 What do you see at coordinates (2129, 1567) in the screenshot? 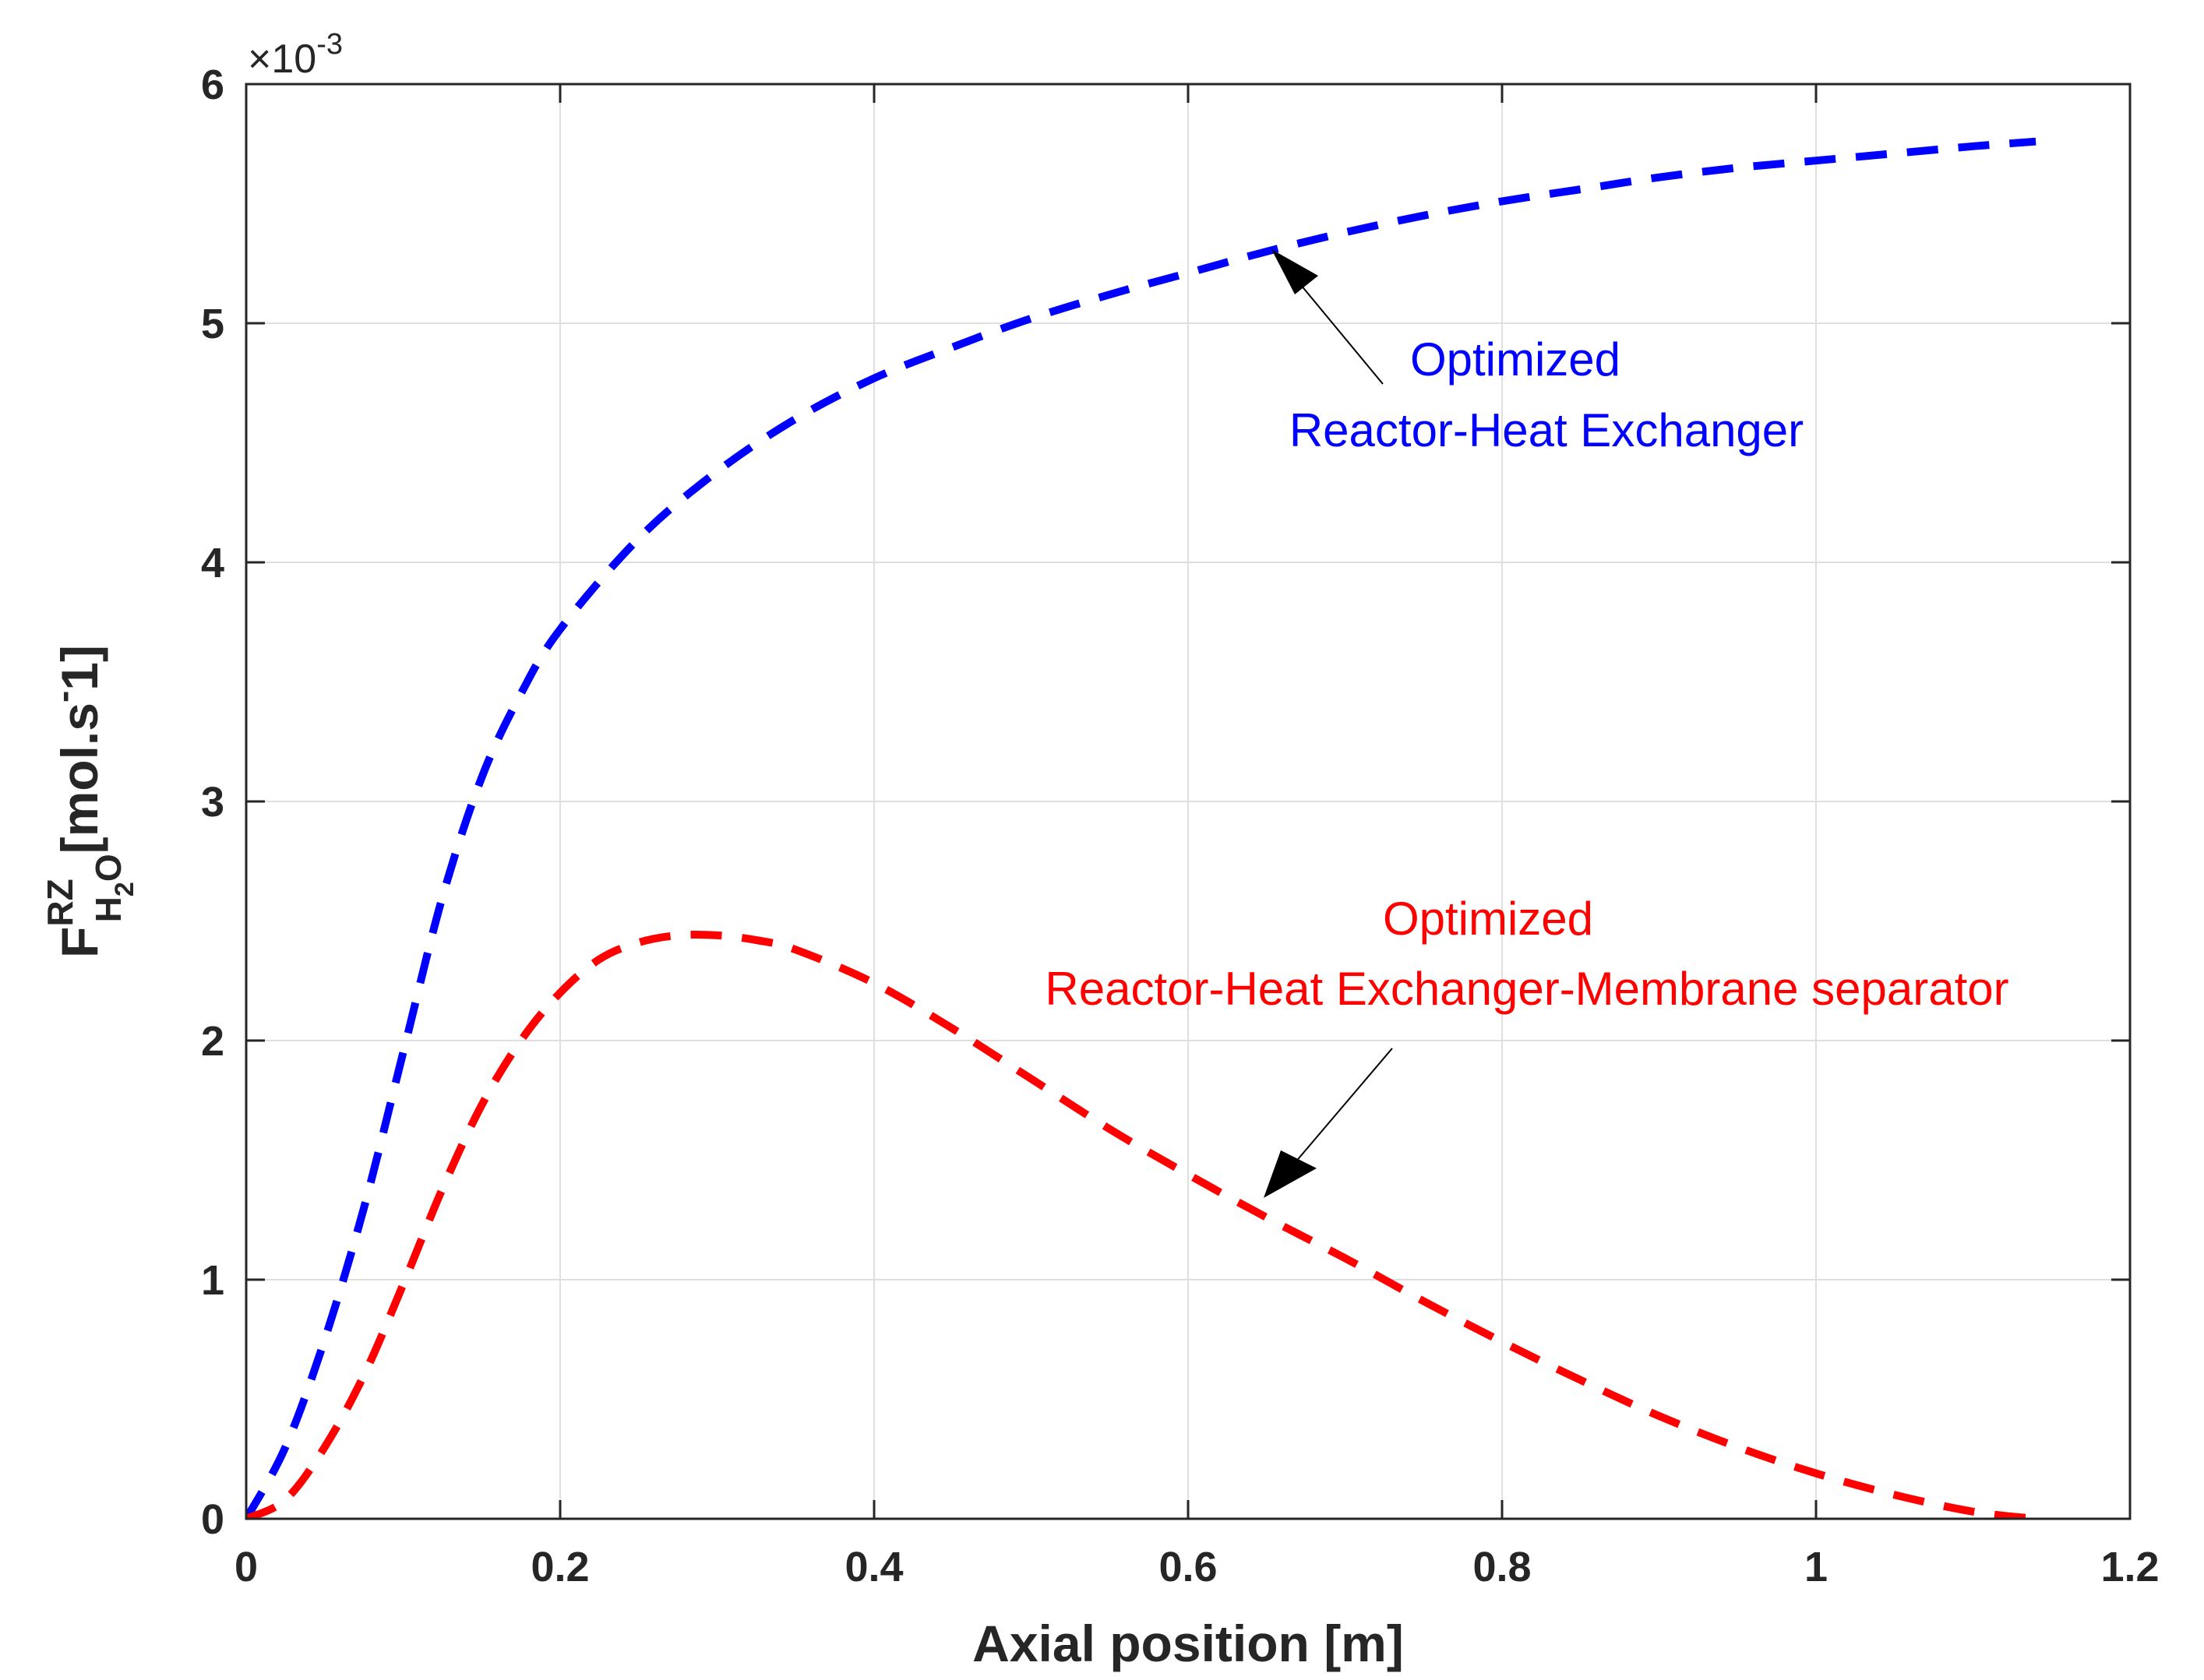
I see `x-tick-label: 1.2` at bounding box center [2129, 1567].